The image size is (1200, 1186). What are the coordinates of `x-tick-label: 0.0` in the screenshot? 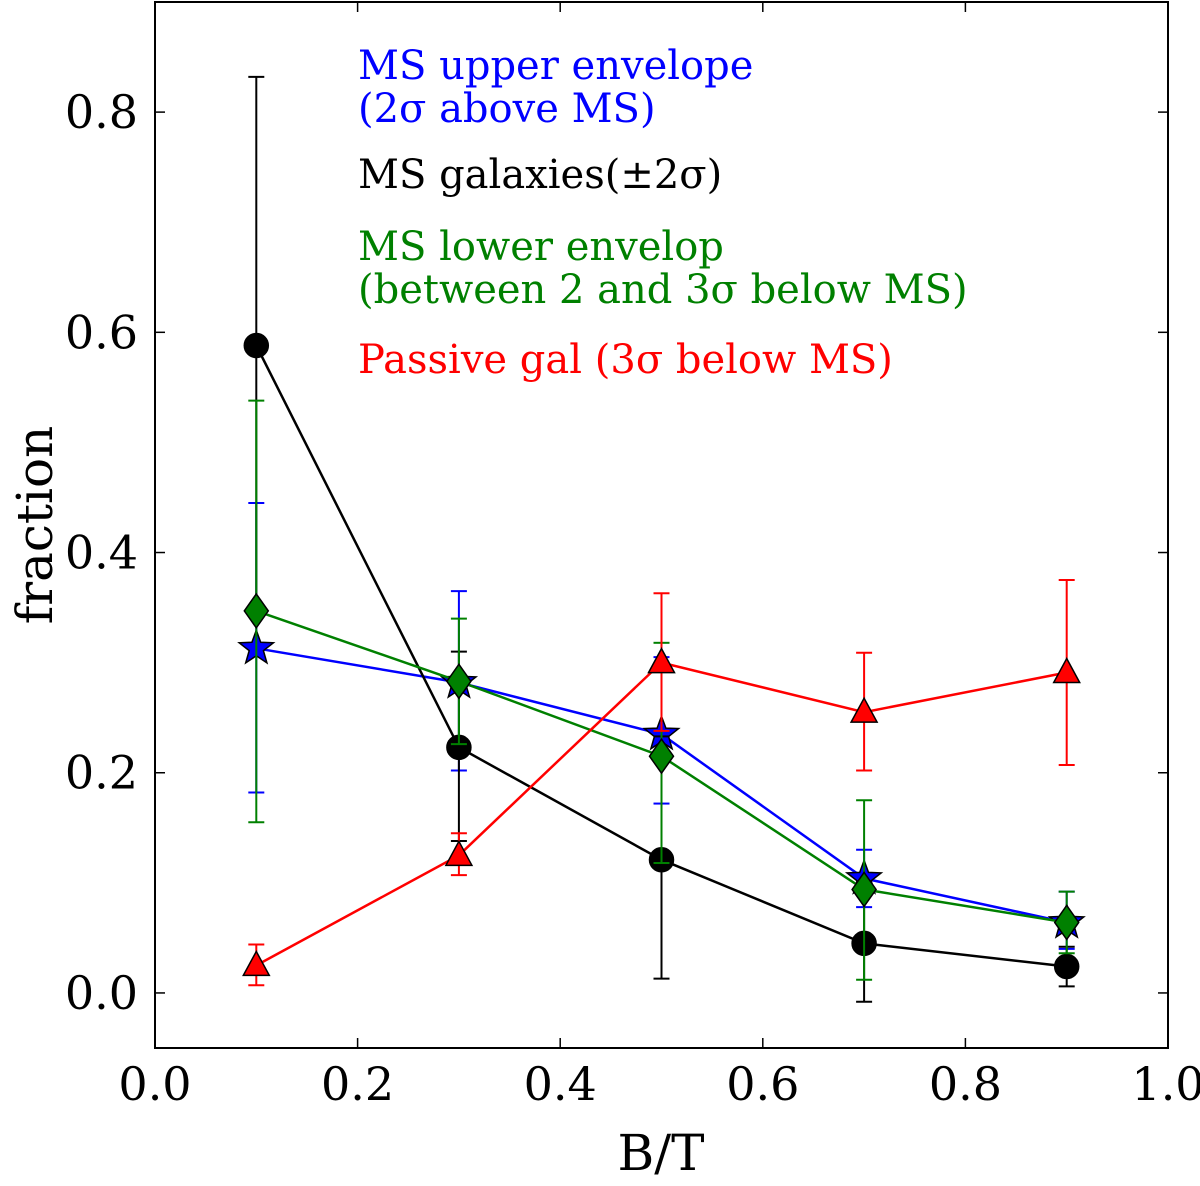 It's located at (154, 1084).